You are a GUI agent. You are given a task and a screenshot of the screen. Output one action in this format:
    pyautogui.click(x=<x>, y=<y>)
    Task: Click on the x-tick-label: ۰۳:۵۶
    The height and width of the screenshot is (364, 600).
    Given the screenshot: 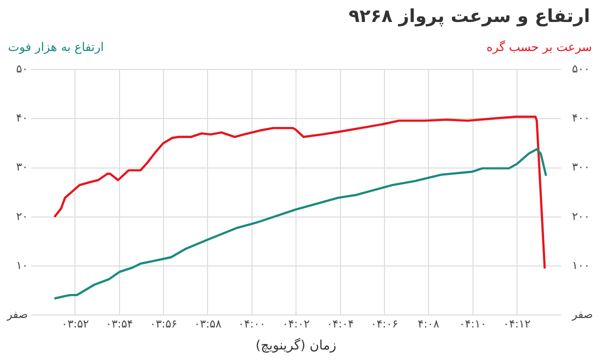 What is the action you would take?
    pyautogui.click(x=164, y=324)
    